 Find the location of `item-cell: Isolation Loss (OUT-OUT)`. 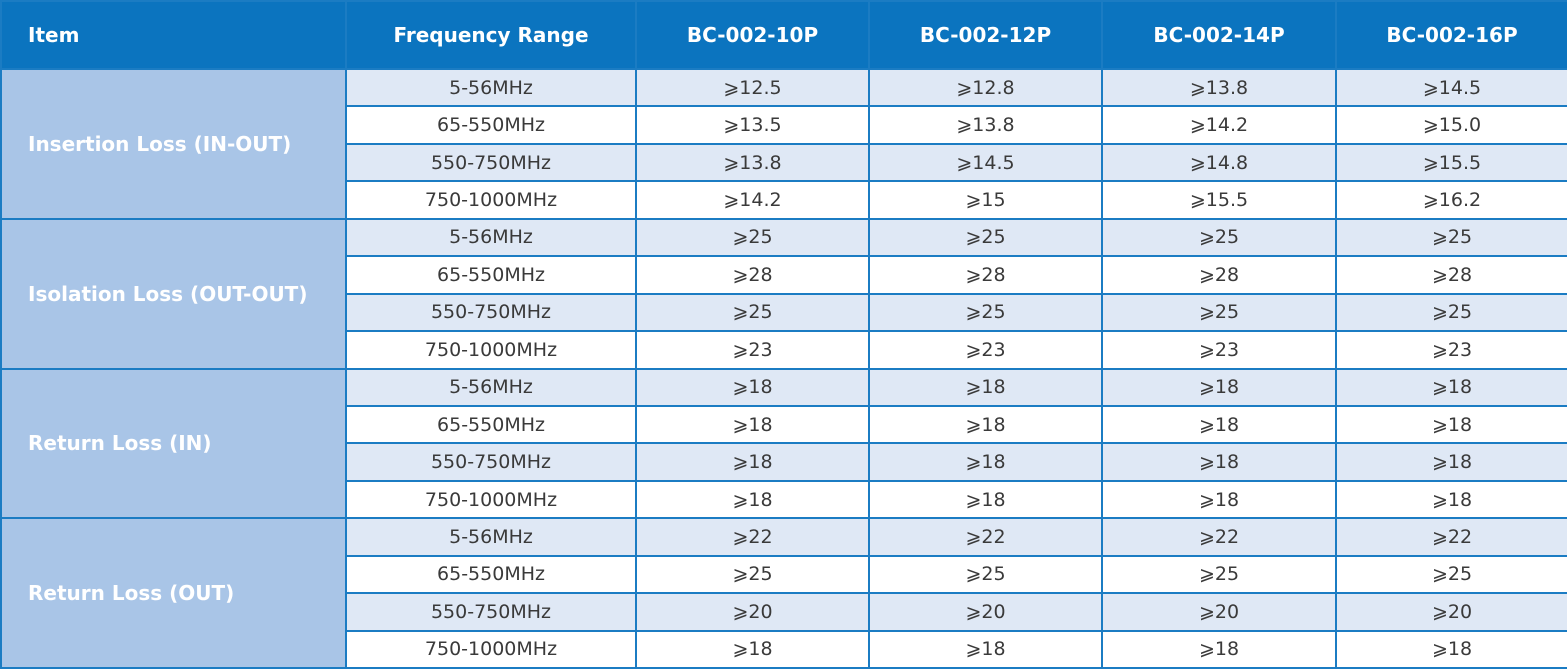

item-cell: Isolation Loss (OUT-OUT) is located at coordinates (173, 293).